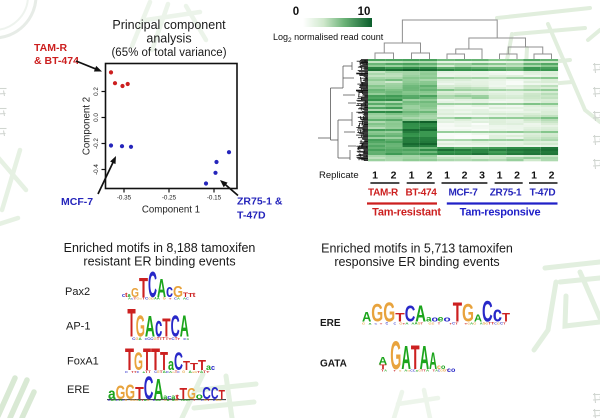 Image resolution: width=600 pixels, height=418 pixels. Describe the element at coordinates (482, 176) in the screenshot. I see `svg-text: 3` at that location.